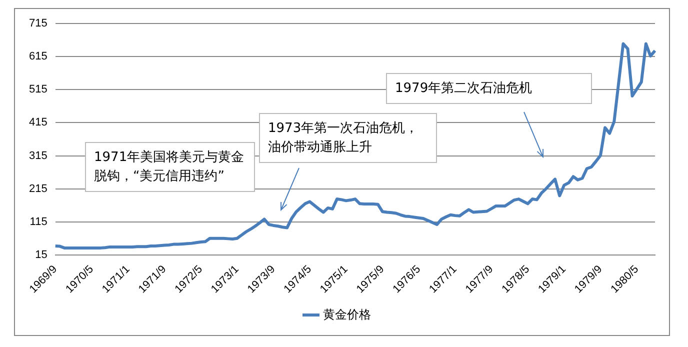 The width and height of the screenshot is (688, 347). Describe the element at coordinates (38, 188) in the screenshot. I see `y-tick-label: 215` at that location.